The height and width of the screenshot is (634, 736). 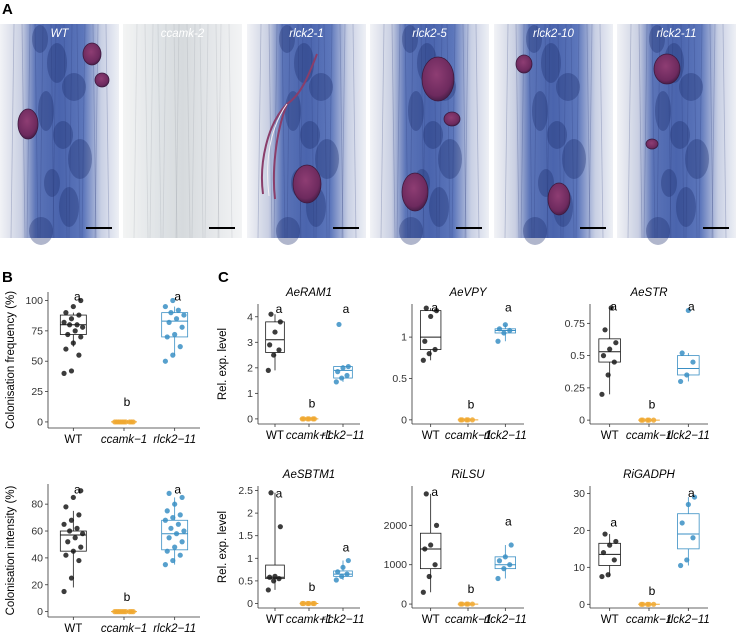 What do you see at coordinates (59, 134) in the screenshot?
I see `micrograph-panel: WT` at bounding box center [59, 134].